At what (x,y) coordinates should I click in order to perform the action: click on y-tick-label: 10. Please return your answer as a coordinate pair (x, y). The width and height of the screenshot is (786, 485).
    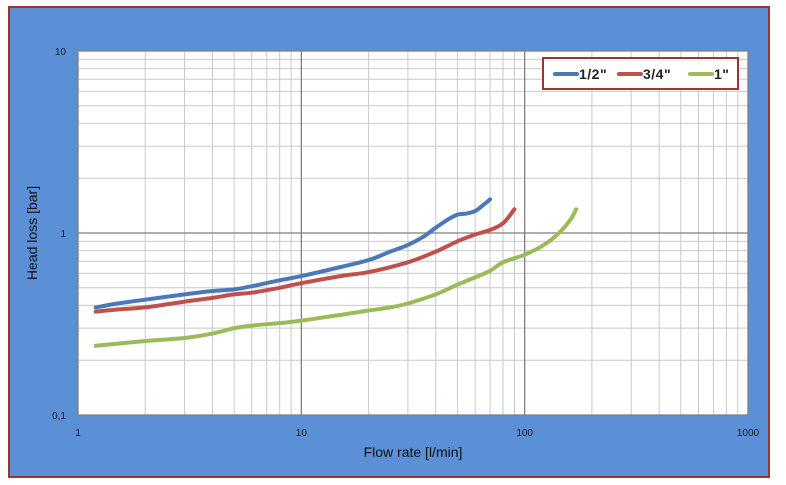
    Looking at the image, I should click on (61, 52).